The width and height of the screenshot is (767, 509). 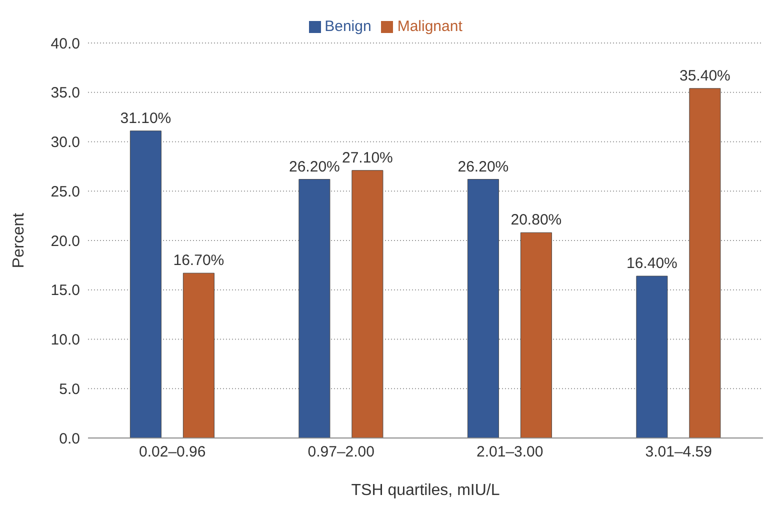 What do you see at coordinates (678, 452) in the screenshot?
I see `x-tick-label: 3.01–4.59` at bounding box center [678, 452].